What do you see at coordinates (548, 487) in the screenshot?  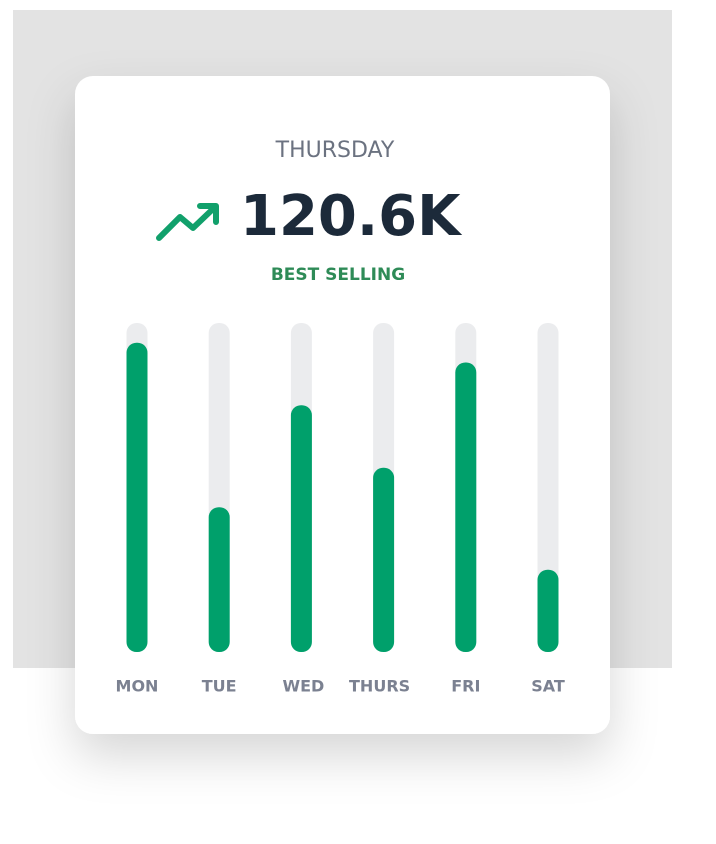 I see `bar-track` at bounding box center [548, 487].